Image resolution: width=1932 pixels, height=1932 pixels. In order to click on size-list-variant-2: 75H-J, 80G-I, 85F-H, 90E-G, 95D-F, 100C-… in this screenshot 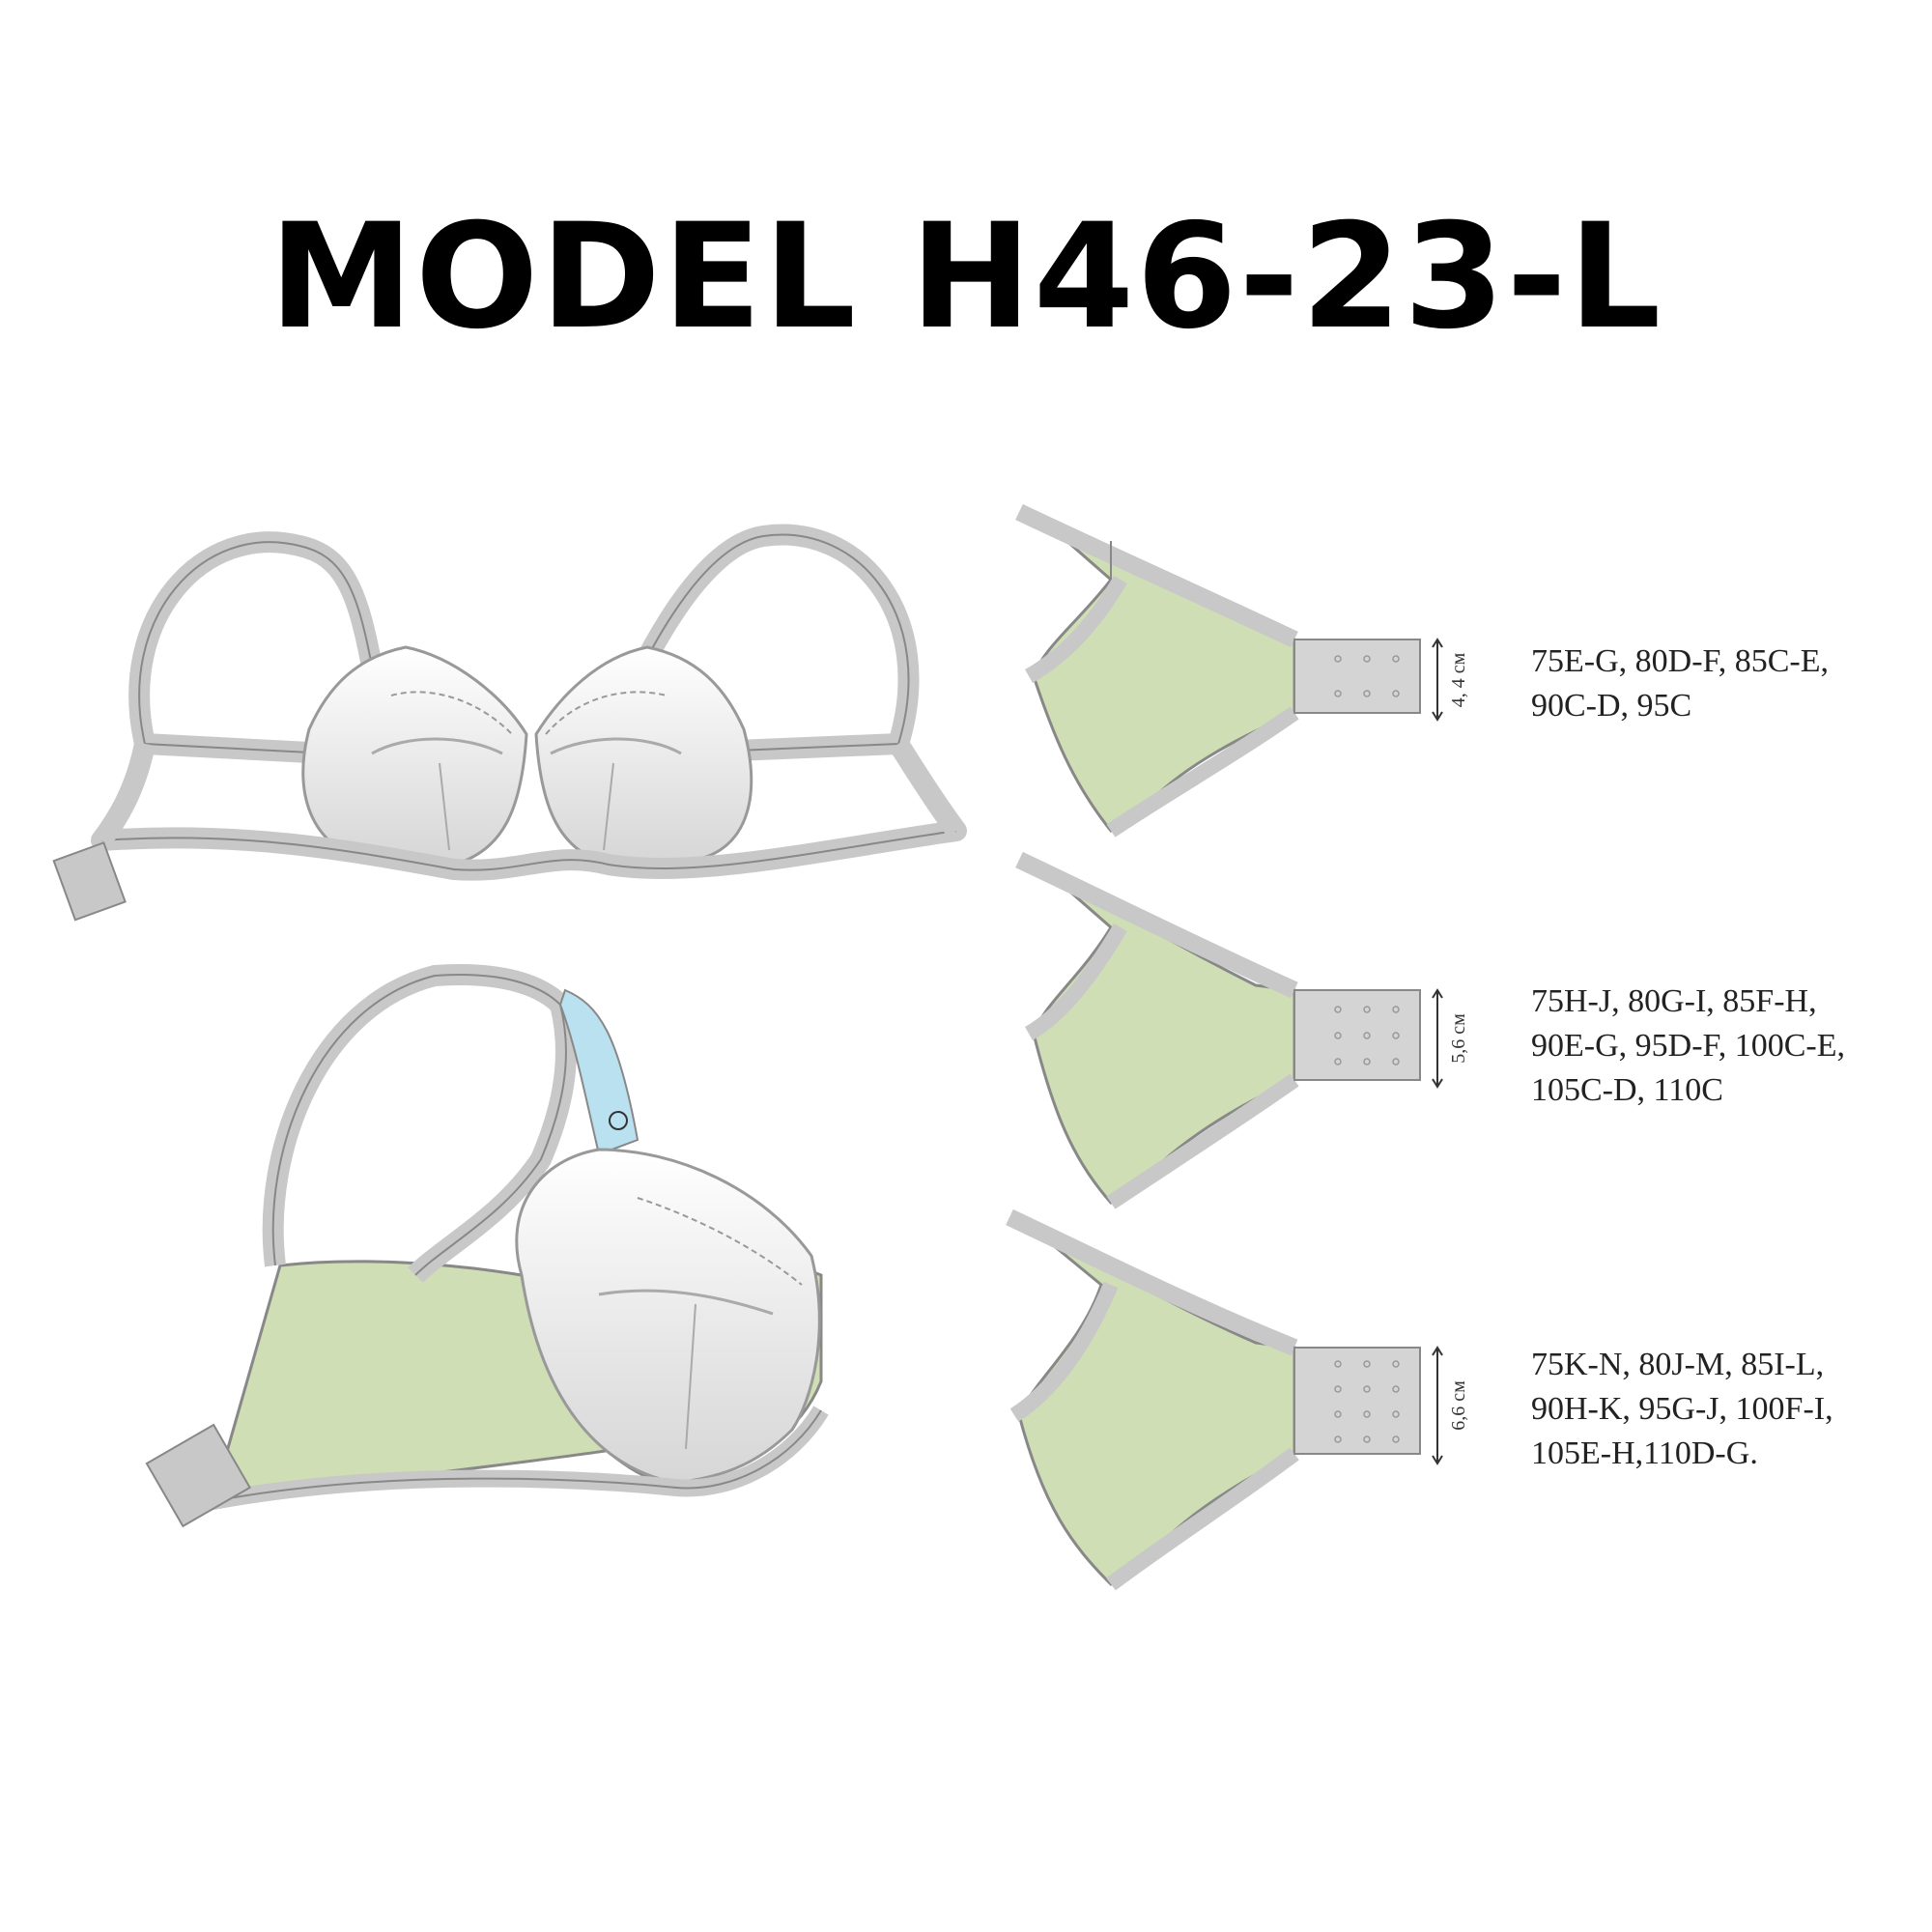, I will do `click(1724, 1046)`.